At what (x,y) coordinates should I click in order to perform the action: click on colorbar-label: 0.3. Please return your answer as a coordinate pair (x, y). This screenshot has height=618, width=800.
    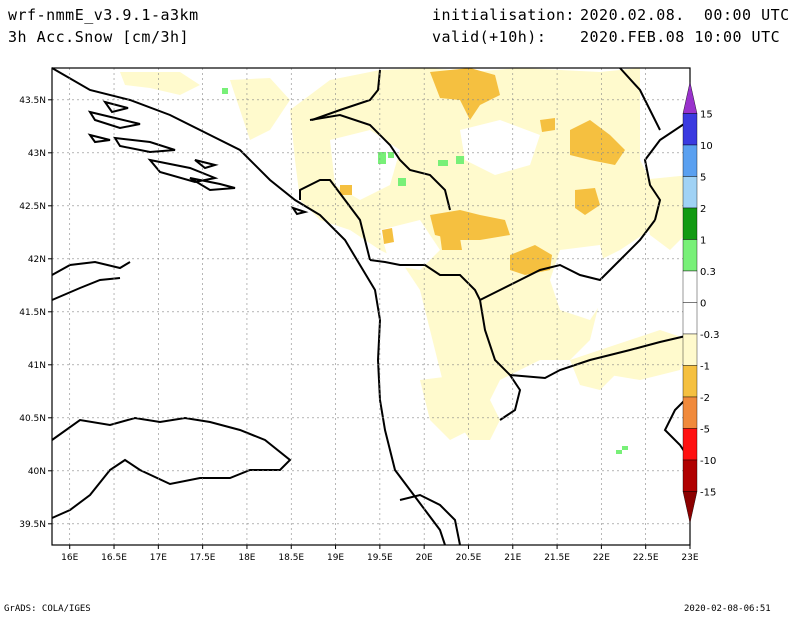
    Looking at the image, I should click on (708, 272).